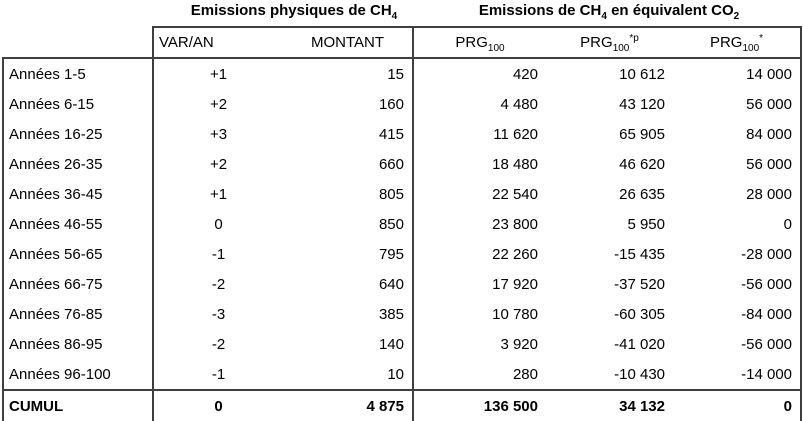 The width and height of the screenshot is (803, 421). What do you see at coordinates (642, 194) in the screenshot?
I see `prg100-star-p-cell: 26 635` at bounding box center [642, 194].